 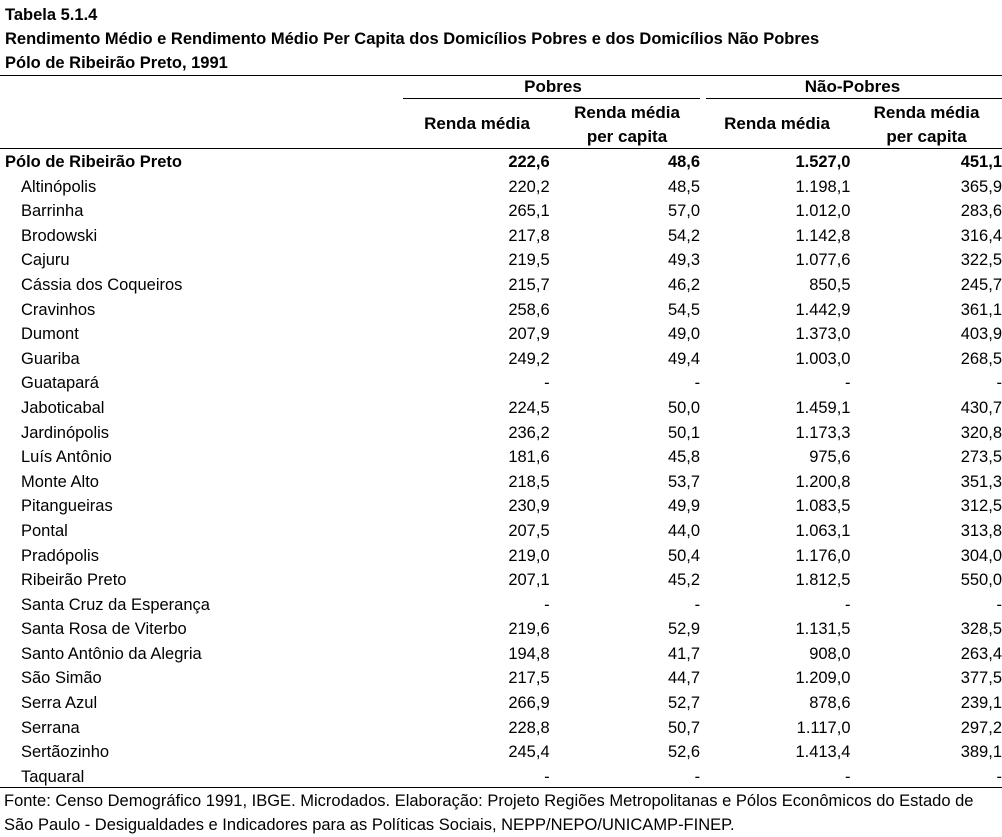 What do you see at coordinates (476, 211) in the screenshot?
I see `pobres-renda-media-cell: 265,1` at bounding box center [476, 211].